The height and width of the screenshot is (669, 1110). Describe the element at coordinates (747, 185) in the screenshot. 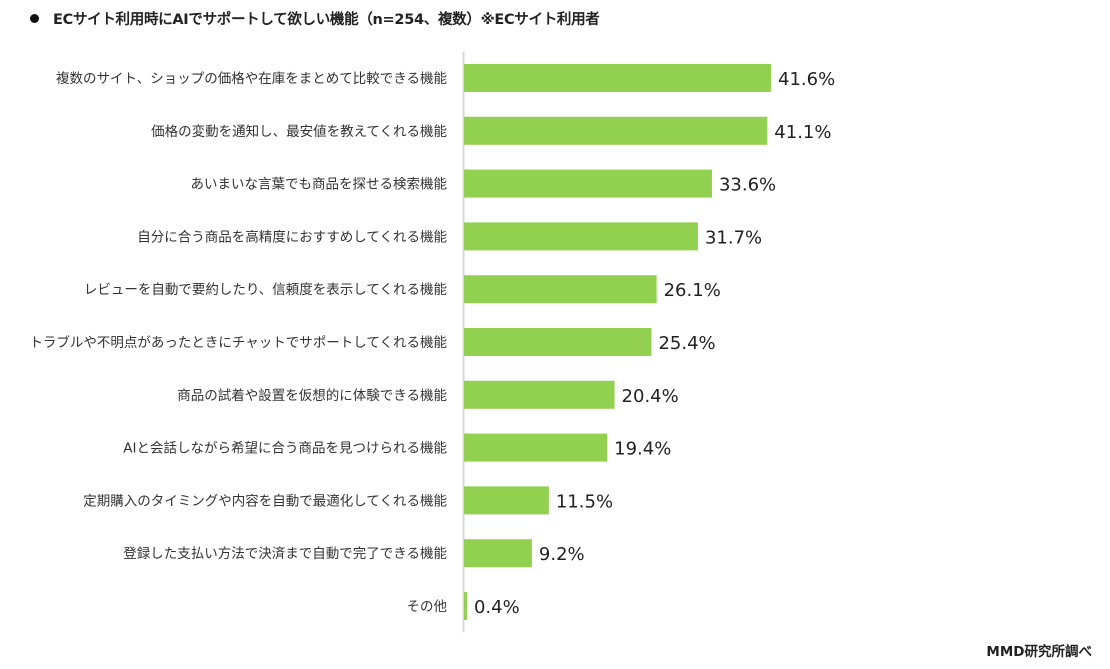

I see `value-label: 33.6%` at that location.